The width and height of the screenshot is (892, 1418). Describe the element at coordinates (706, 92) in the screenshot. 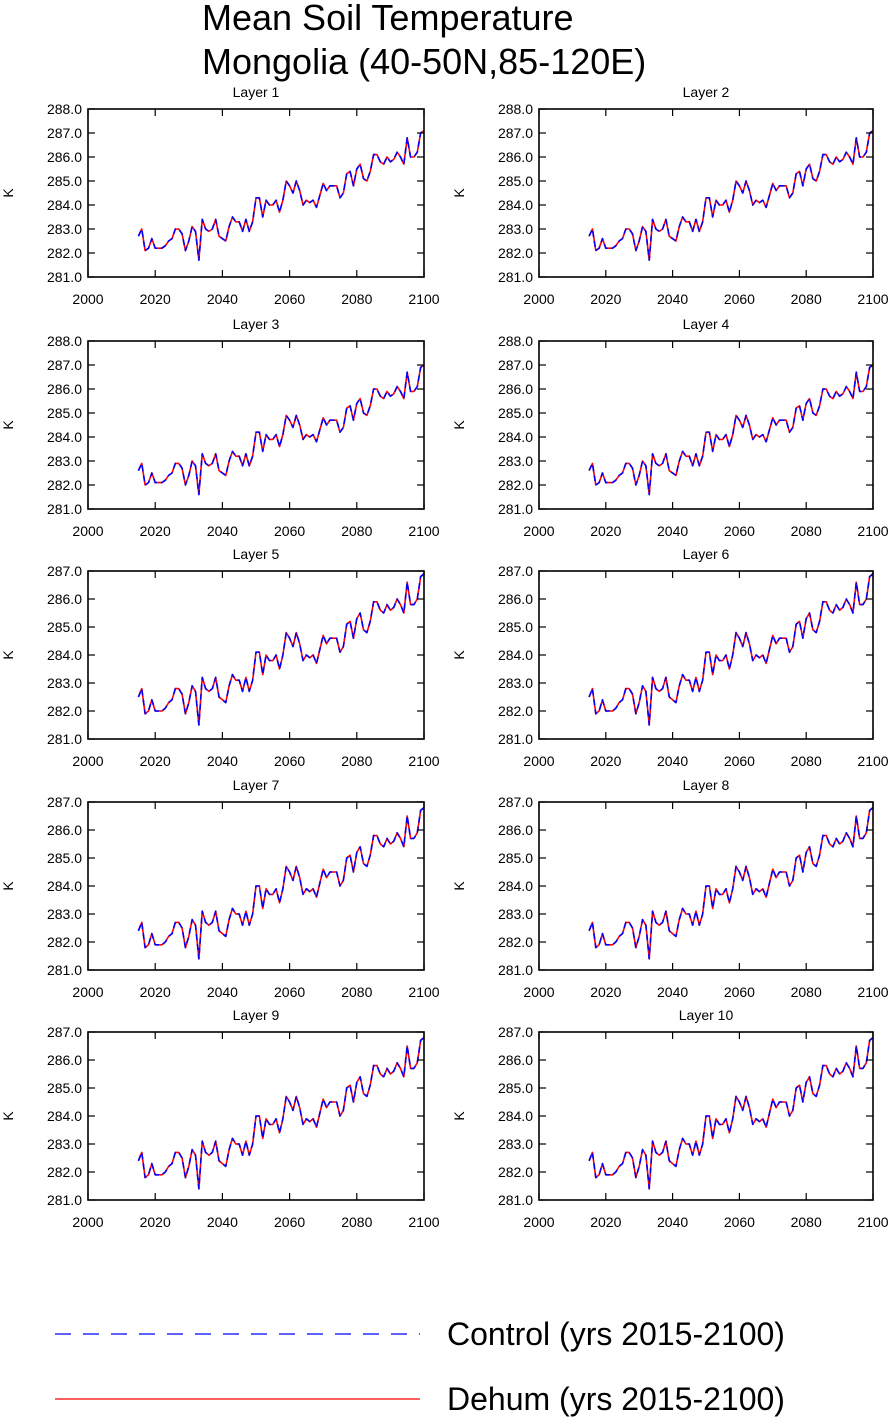

I see `panel-title: Layer 2` at that location.